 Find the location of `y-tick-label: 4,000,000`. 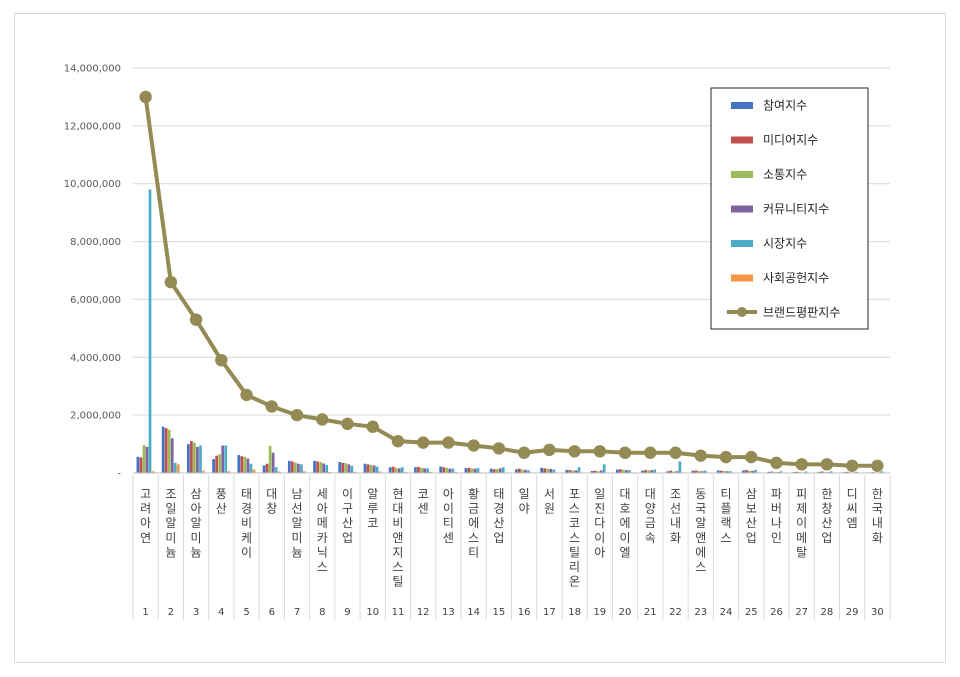

y-tick-label: 4,000,000 is located at coordinates (95, 358).